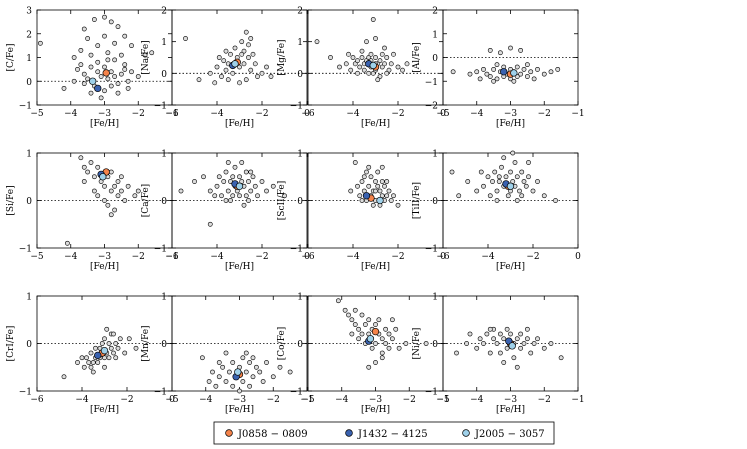 The image size is (747, 449). What do you see at coordinates (417, 200) in the screenshot?
I see `y-axis-label: [TiII/Fe]` at bounding box center [417, 200].